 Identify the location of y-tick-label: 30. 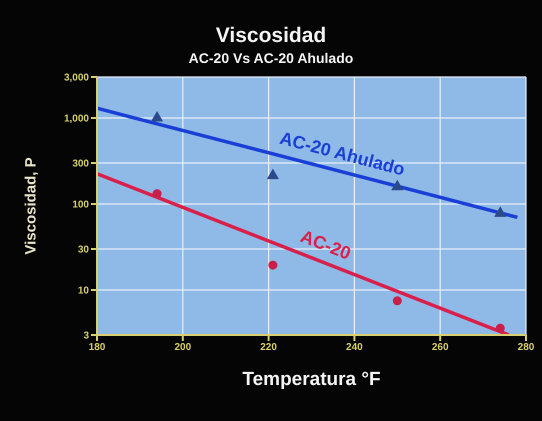
(84, 250).